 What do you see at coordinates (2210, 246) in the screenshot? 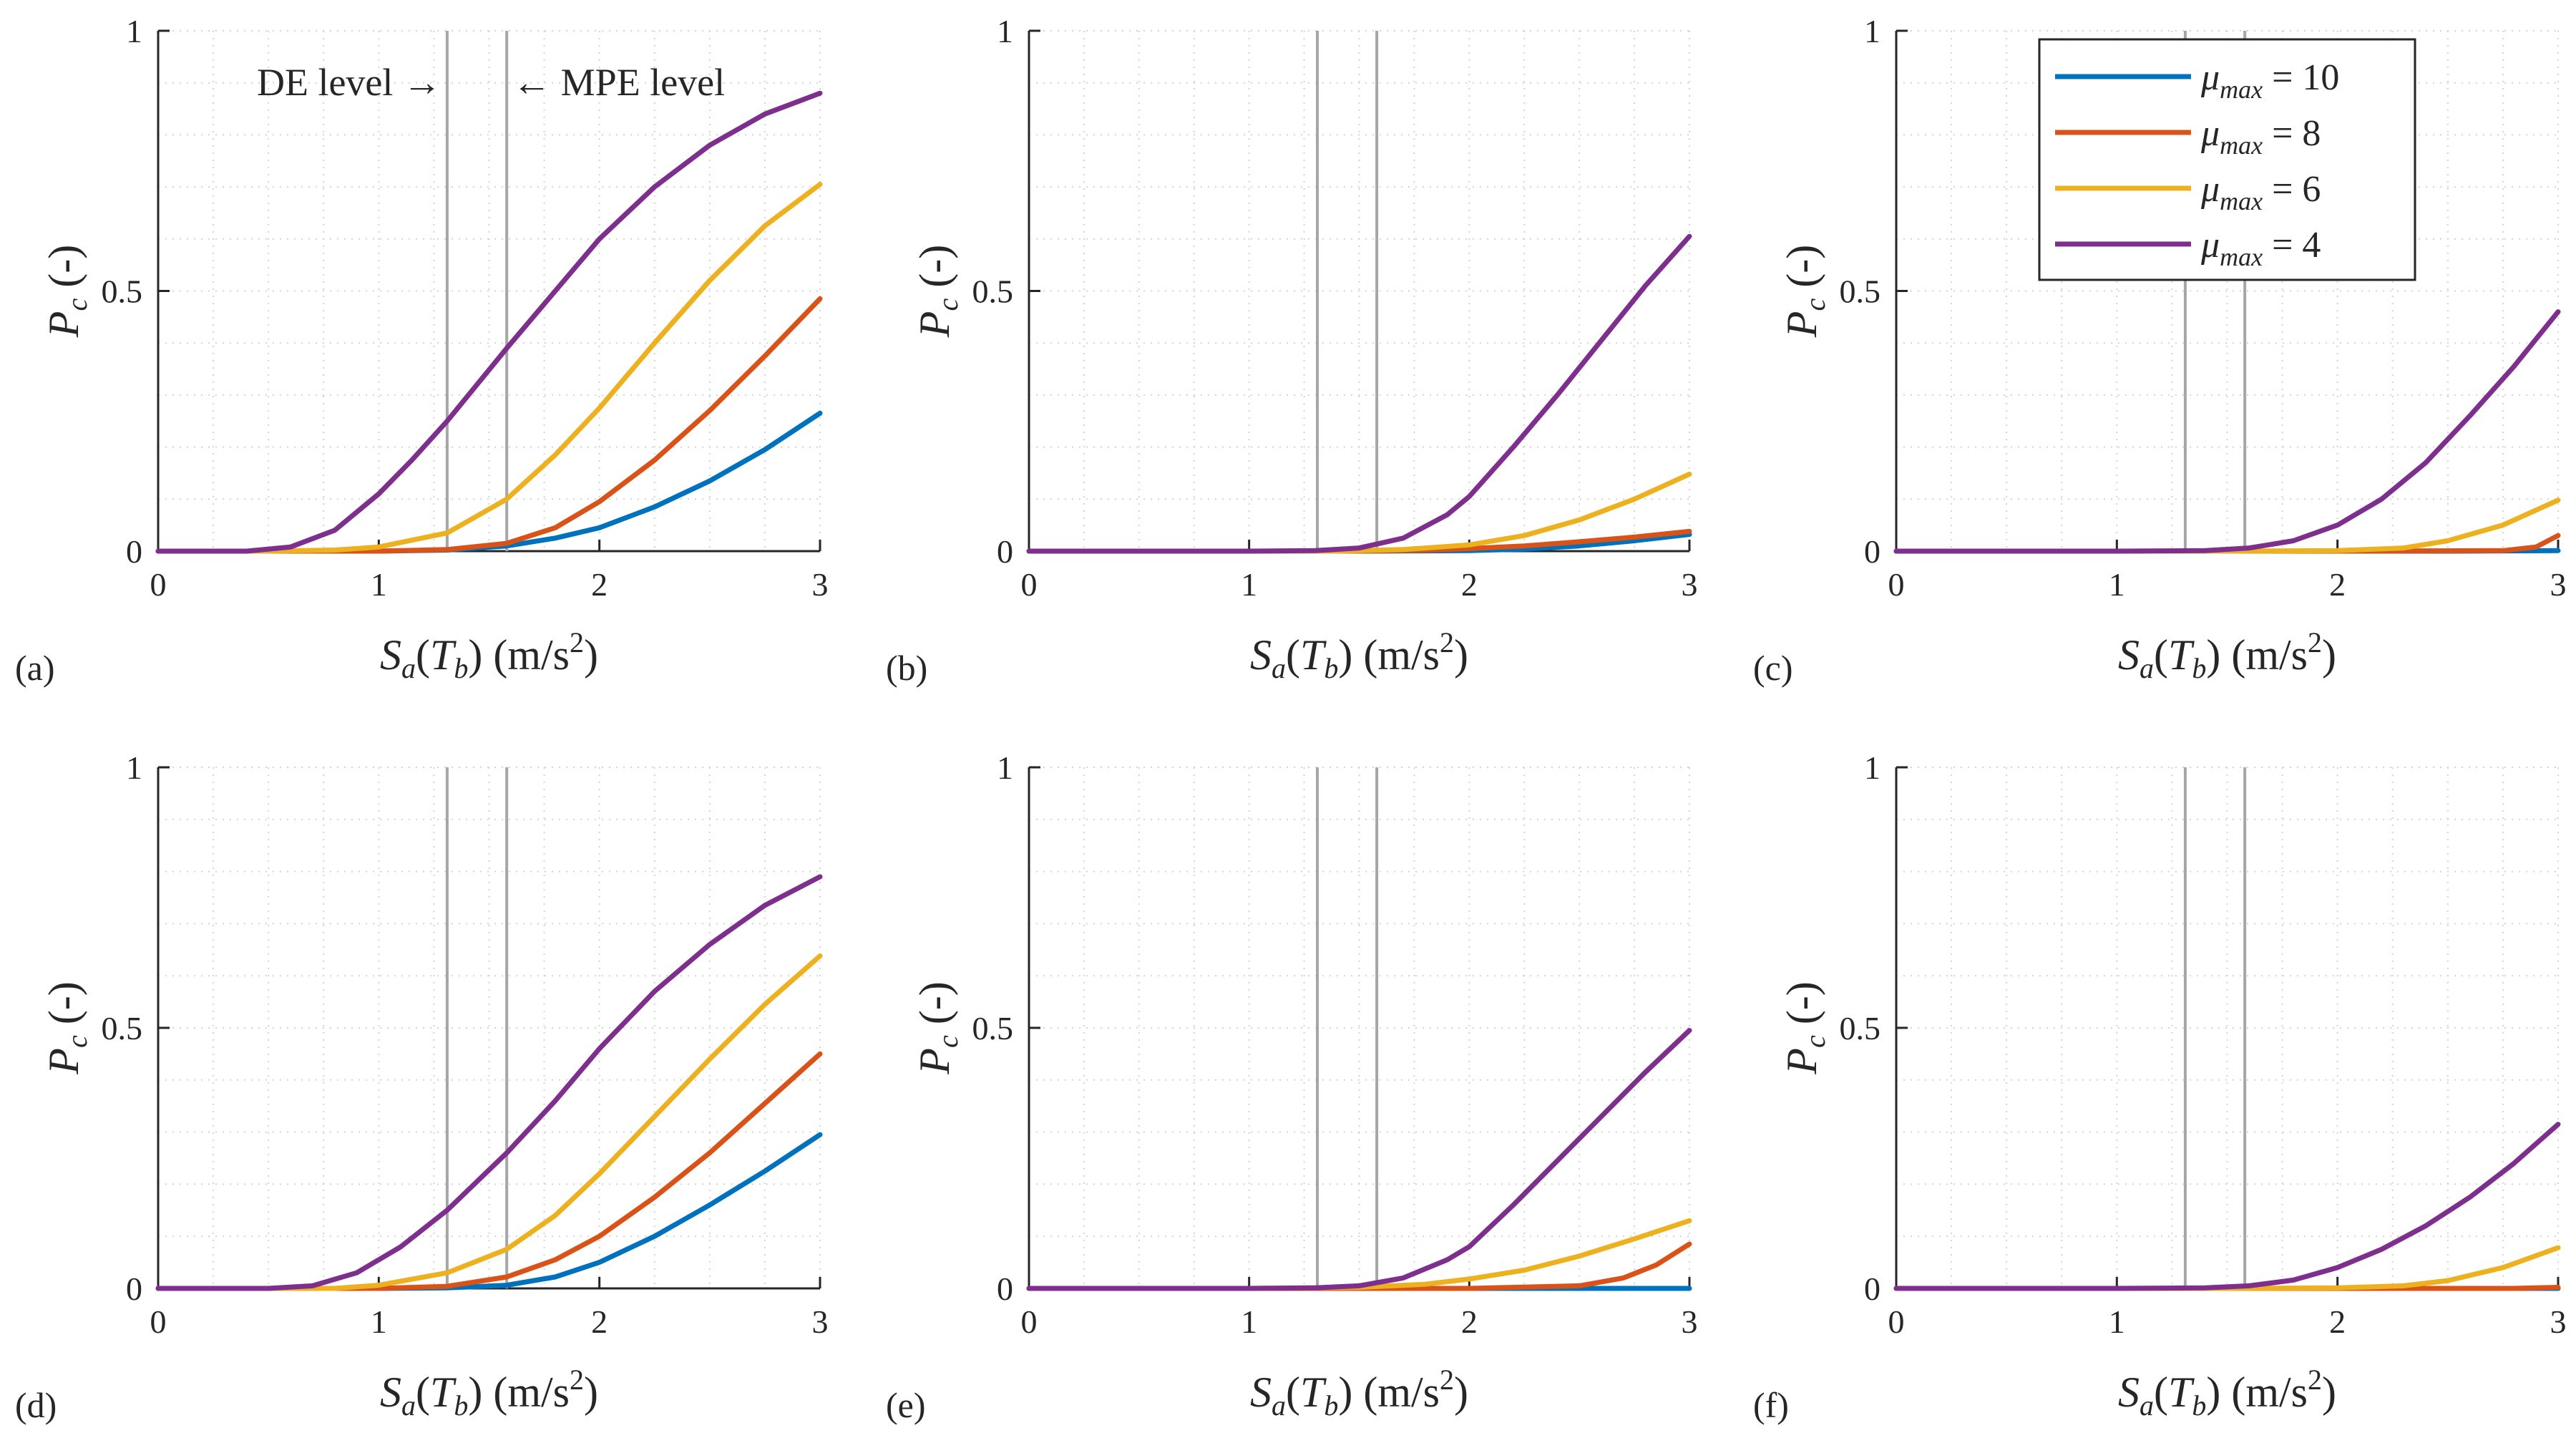
I see `legend-symbol: μ` at bounding box center [2210, 246].